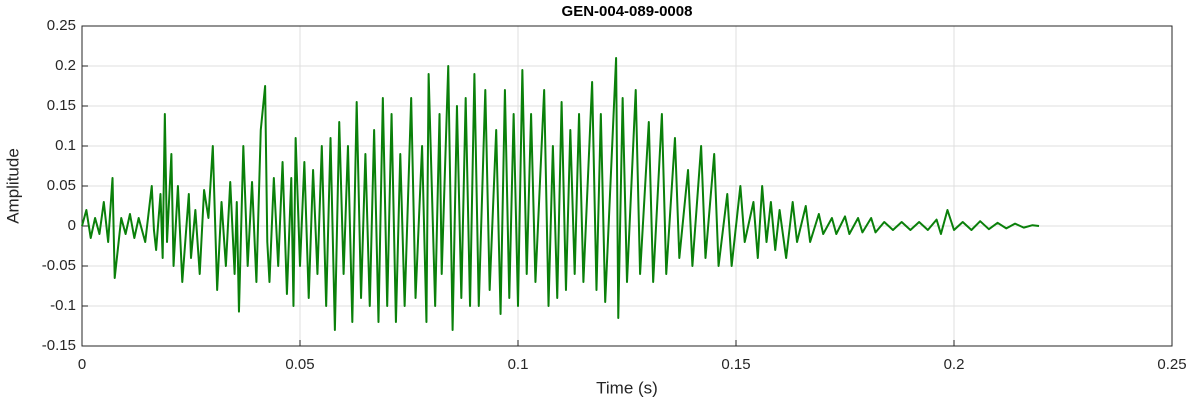 The image size is (1193, 404). I want to click on x-tick-label: 0.2, so click(954, 364).